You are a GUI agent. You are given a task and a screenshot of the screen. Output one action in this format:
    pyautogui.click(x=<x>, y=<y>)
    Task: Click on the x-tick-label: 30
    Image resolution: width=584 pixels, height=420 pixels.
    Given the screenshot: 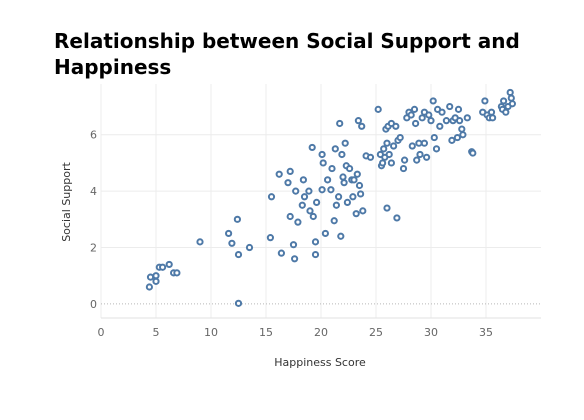 What is the action you would take?
    pyautogui.click(x=431, y=332)
    